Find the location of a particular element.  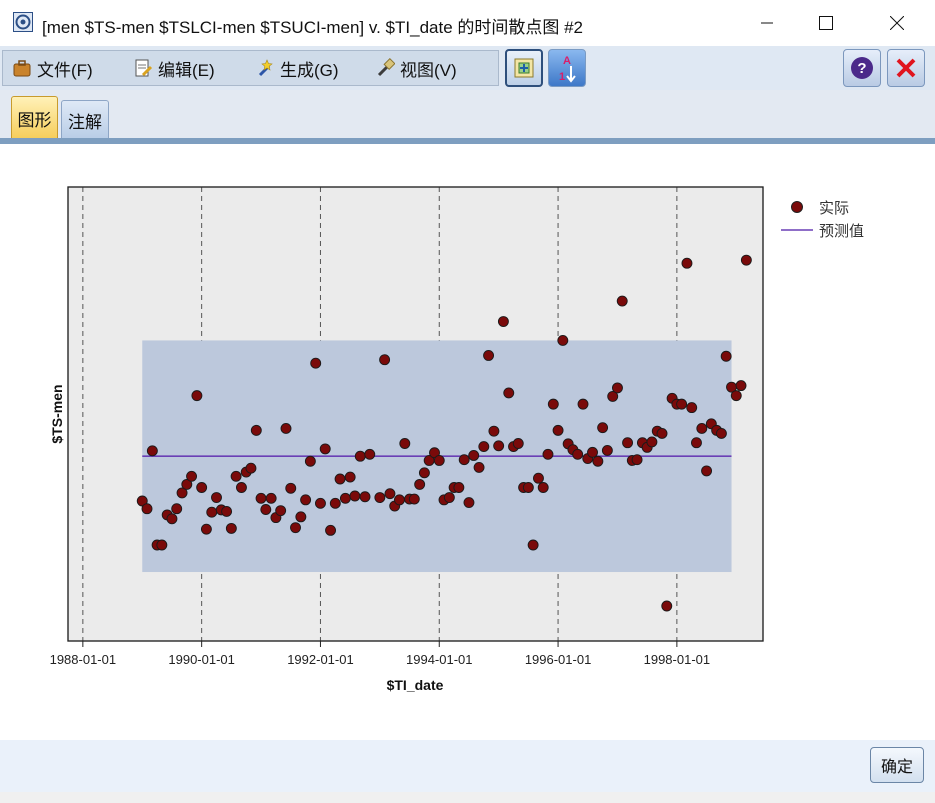

close-x-icon is located at coordinates (897, 23).